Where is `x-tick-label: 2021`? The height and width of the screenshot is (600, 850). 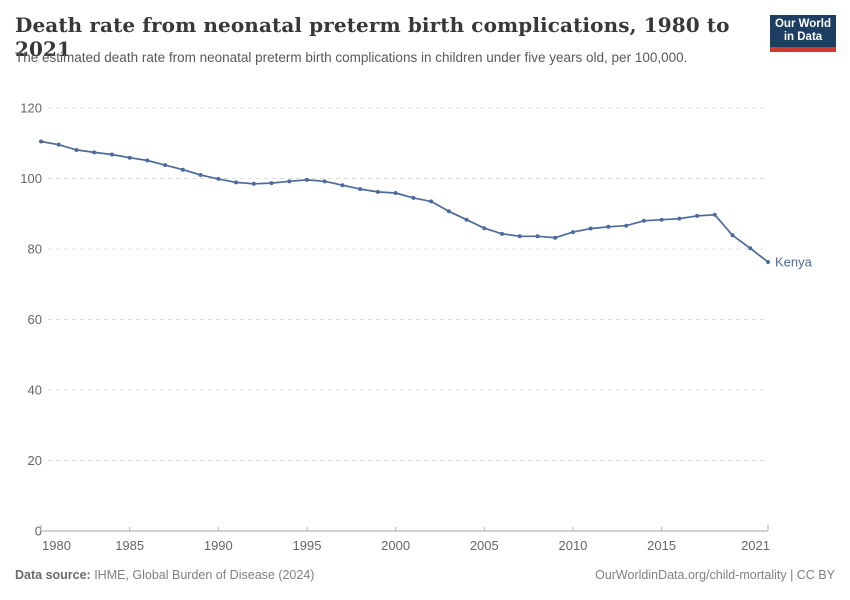 x-tick-label: 2021 is located at coordinates (755, 545).